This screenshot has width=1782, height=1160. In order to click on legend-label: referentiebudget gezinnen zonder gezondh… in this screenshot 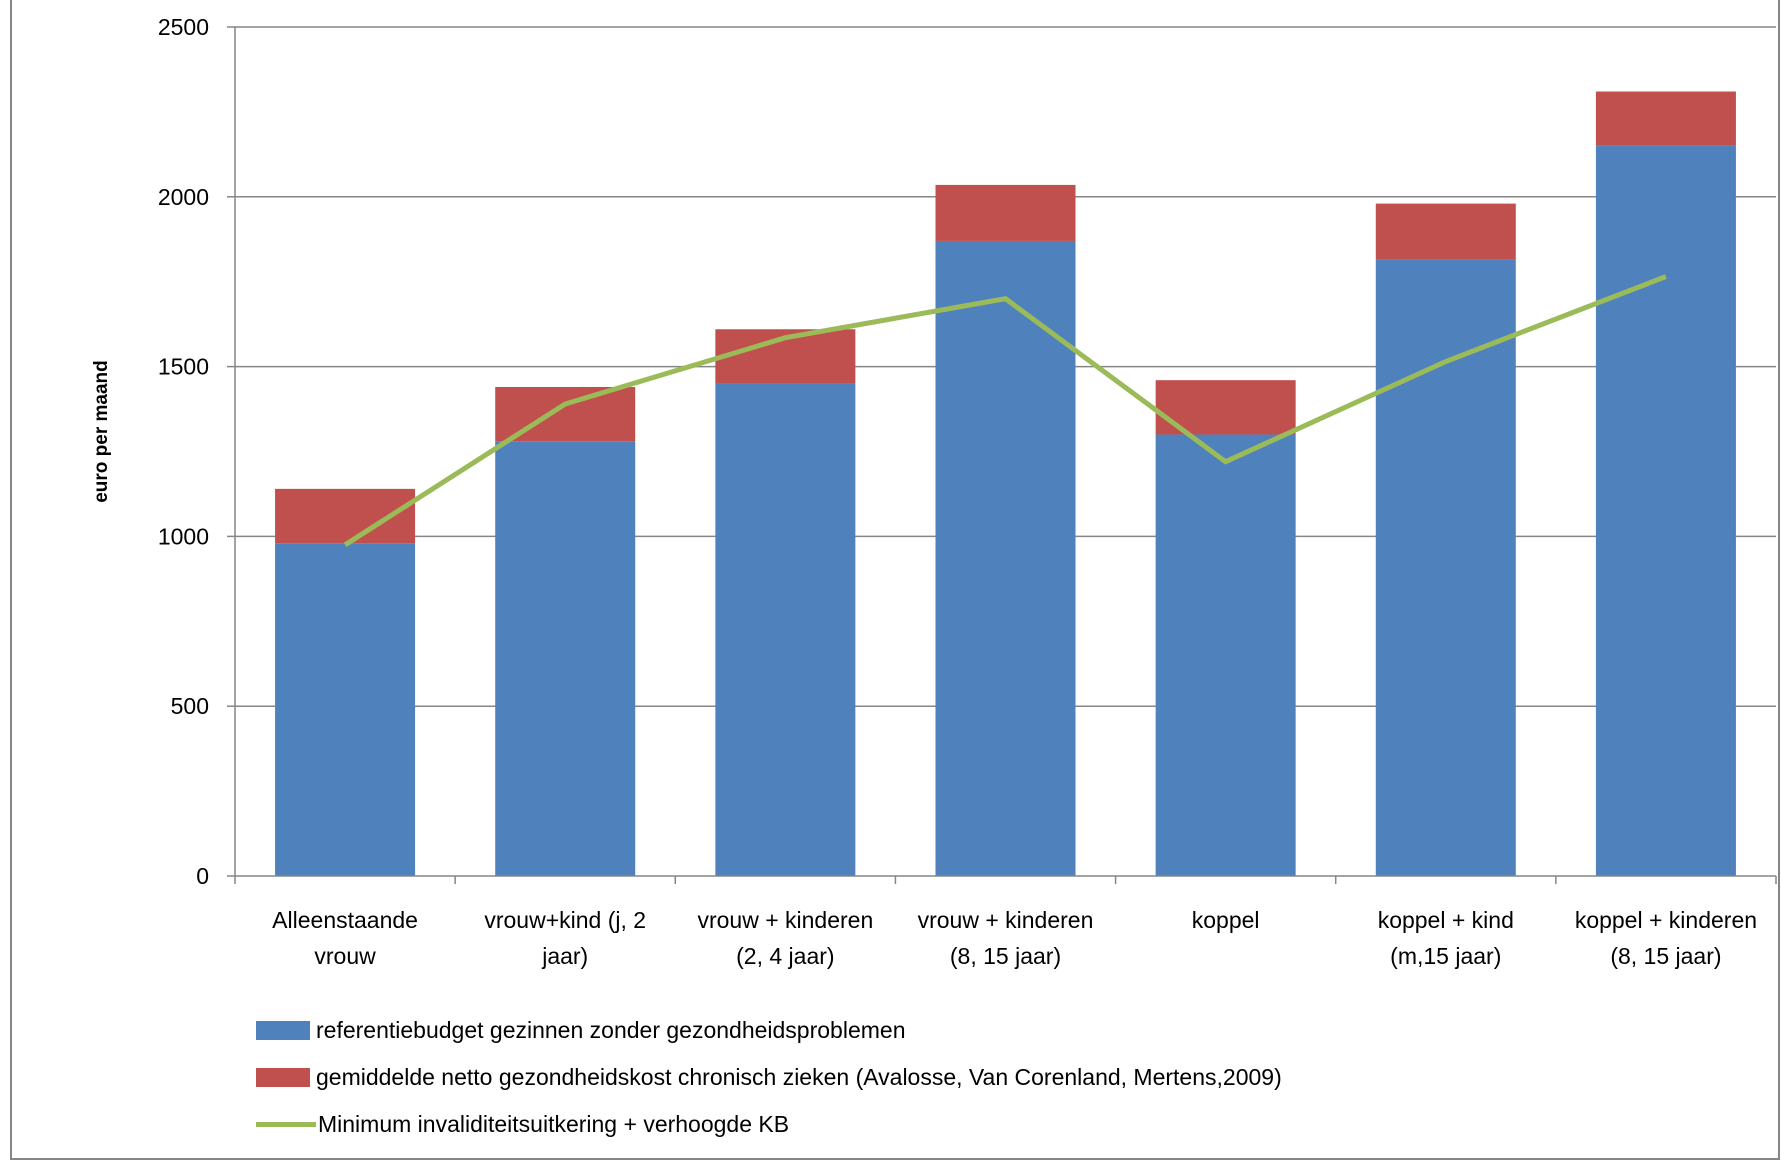, I will do `click(611, 1030)`.